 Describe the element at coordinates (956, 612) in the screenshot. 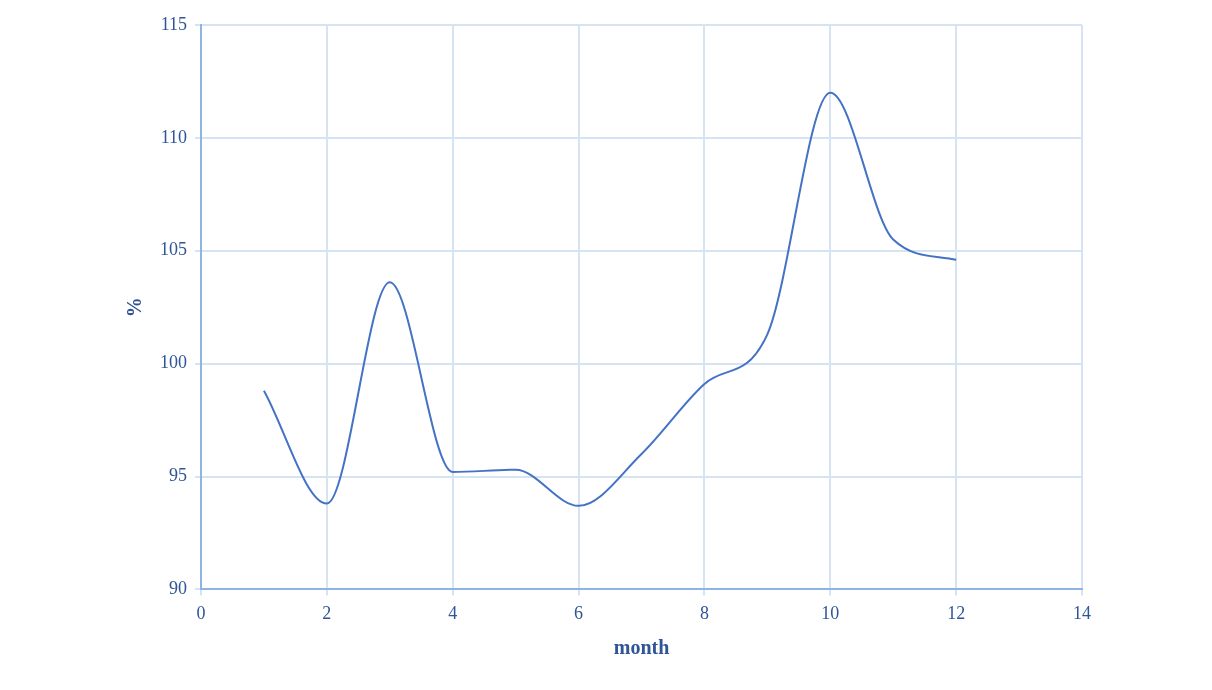

I see `x-tick-label: 12` at that location.